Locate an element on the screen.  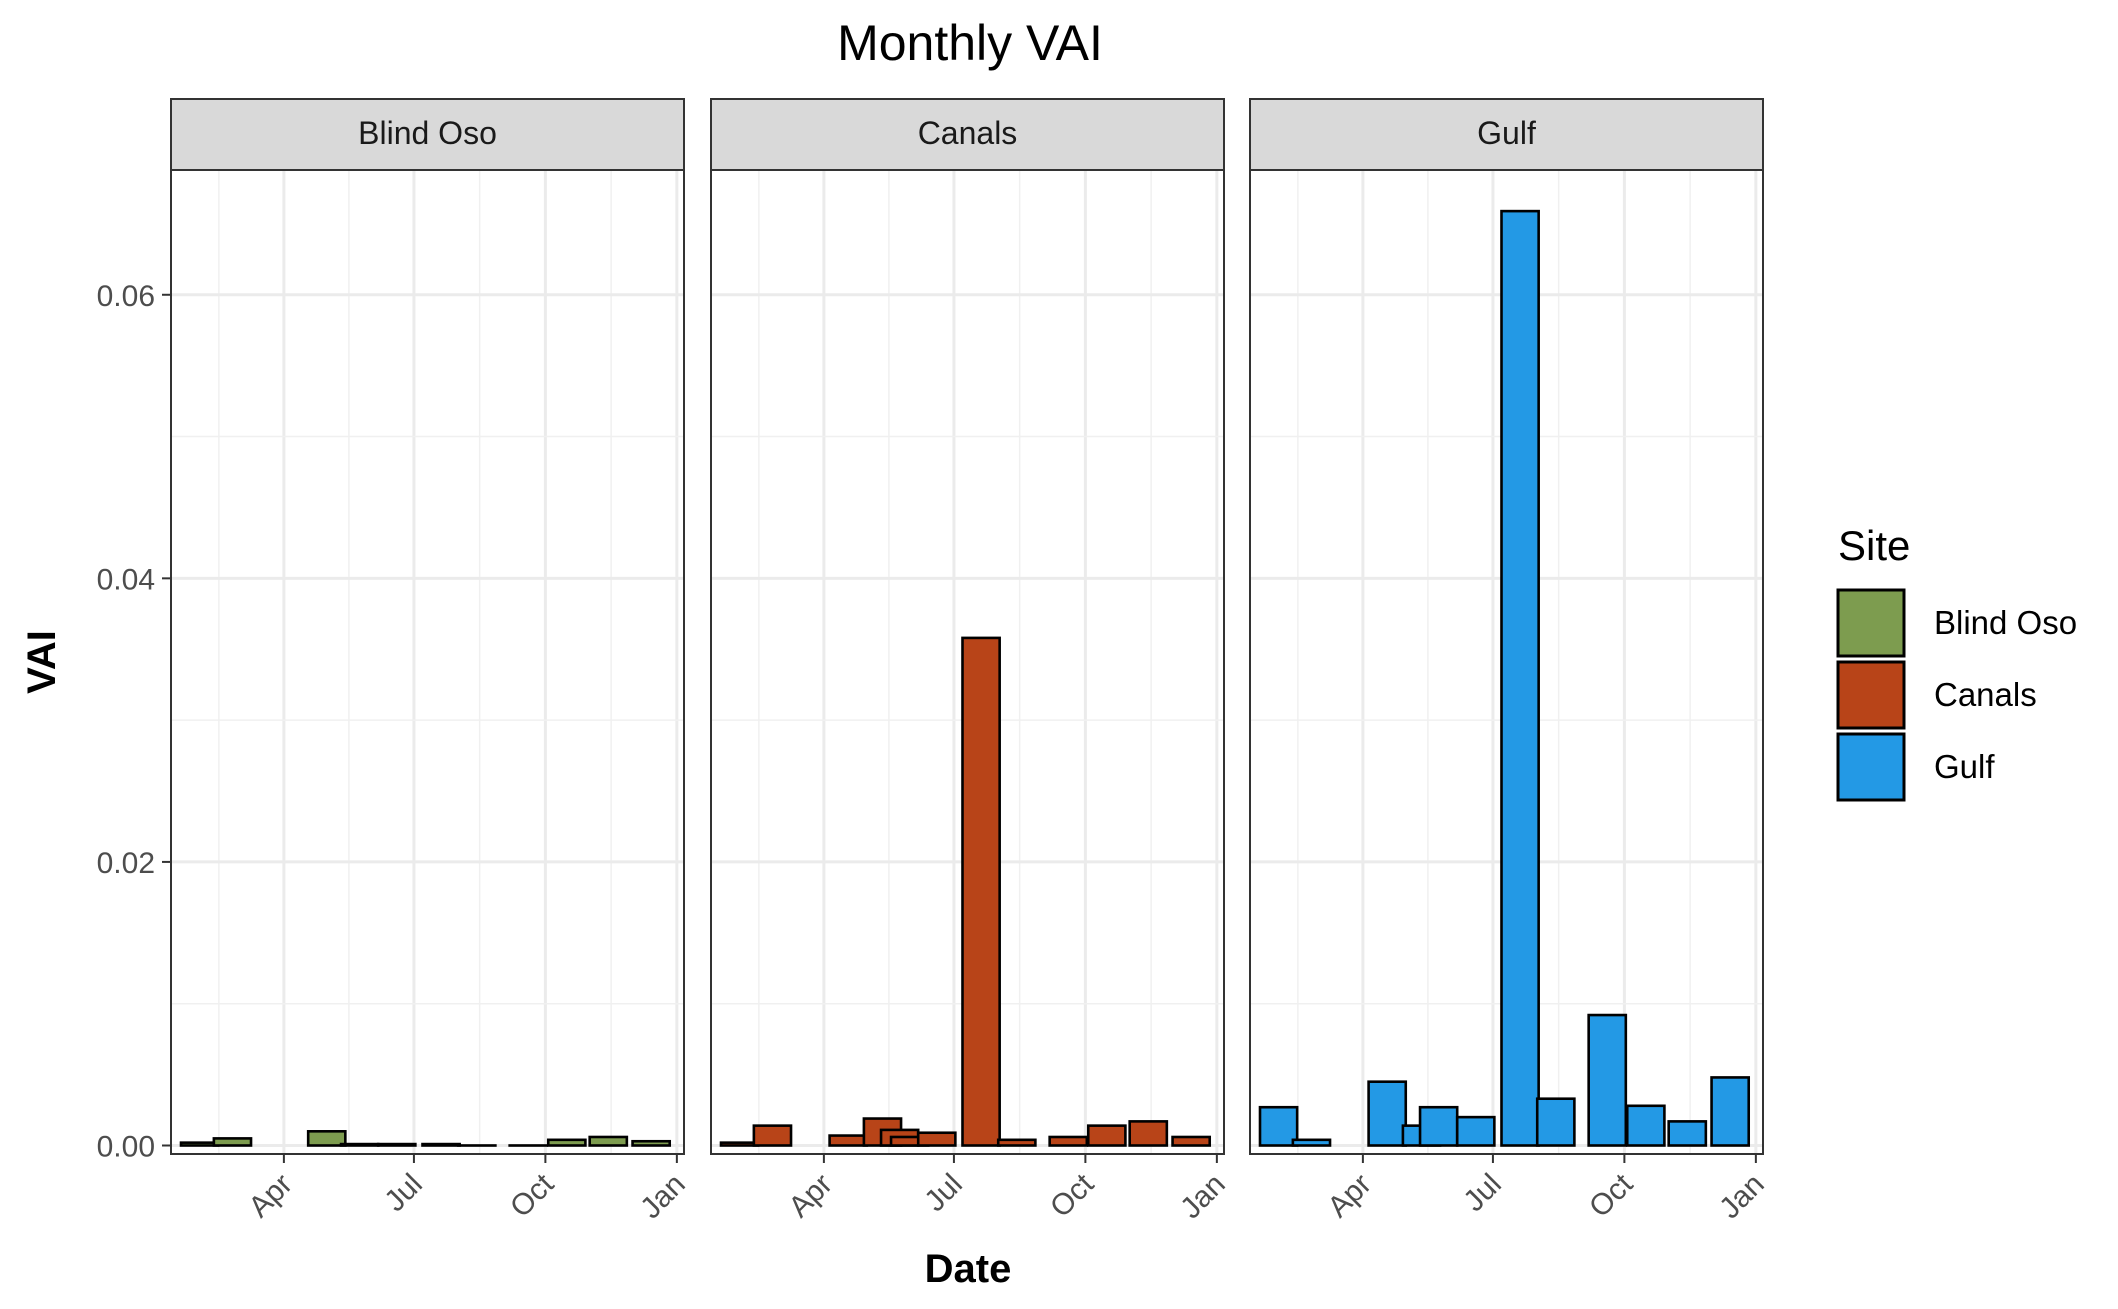
y-tick-label: 0.06 is located at coordinates (126, 296).